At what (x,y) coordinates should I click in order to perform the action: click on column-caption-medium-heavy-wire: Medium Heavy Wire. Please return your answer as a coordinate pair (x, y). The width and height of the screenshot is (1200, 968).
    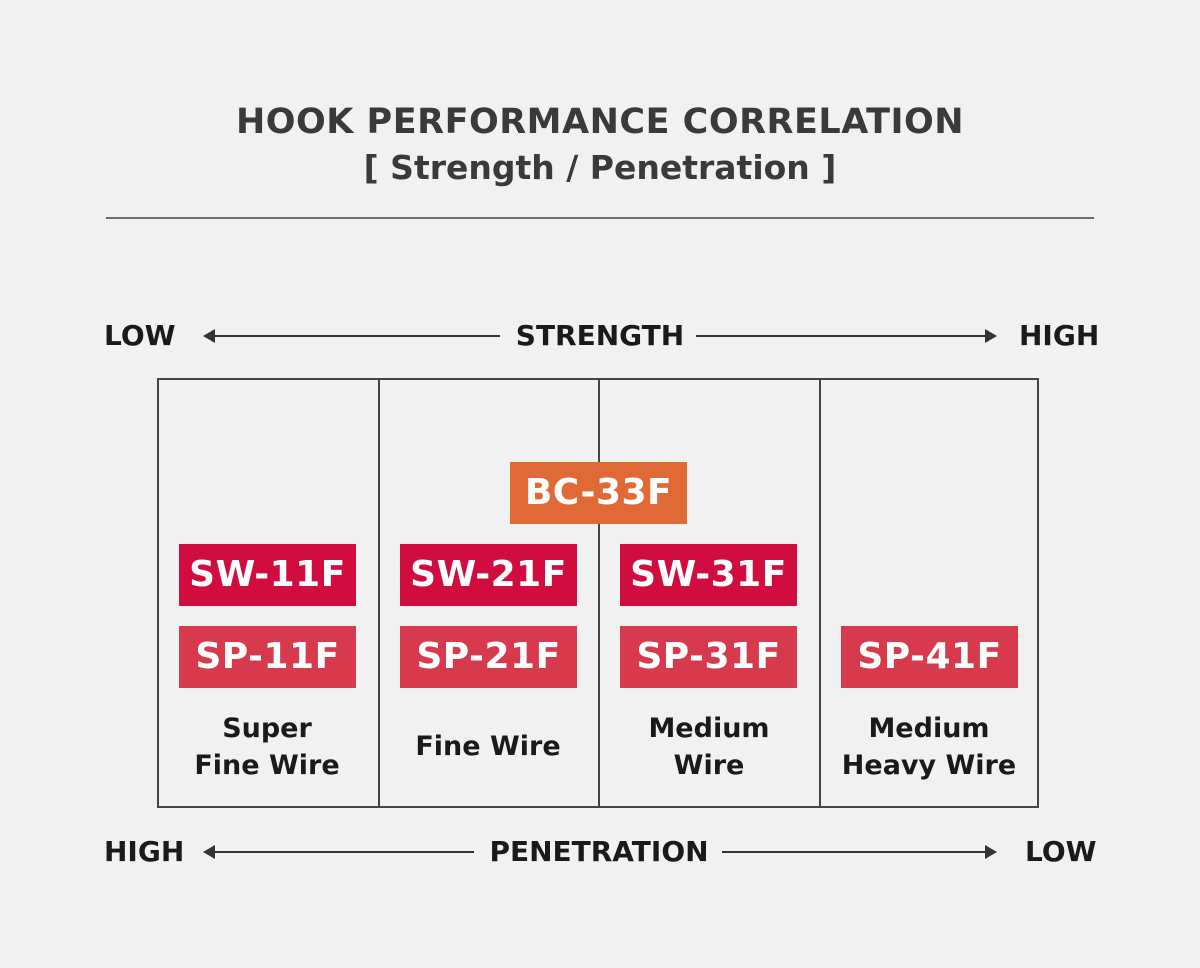
    Looking at the image, I should click on (929, 747).